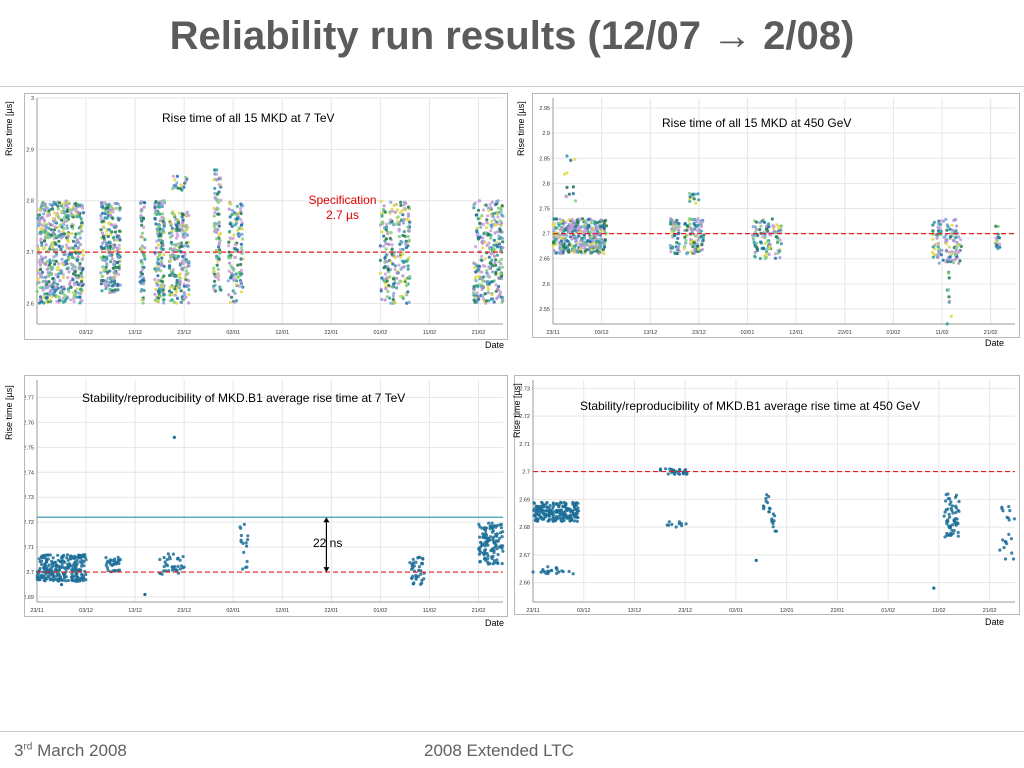 The image size is (1024, 768). What do you see at coordinates (748, 333) in the screenshot?
I see `x-tick-label: 02/01` at bounding box center [748, 333].